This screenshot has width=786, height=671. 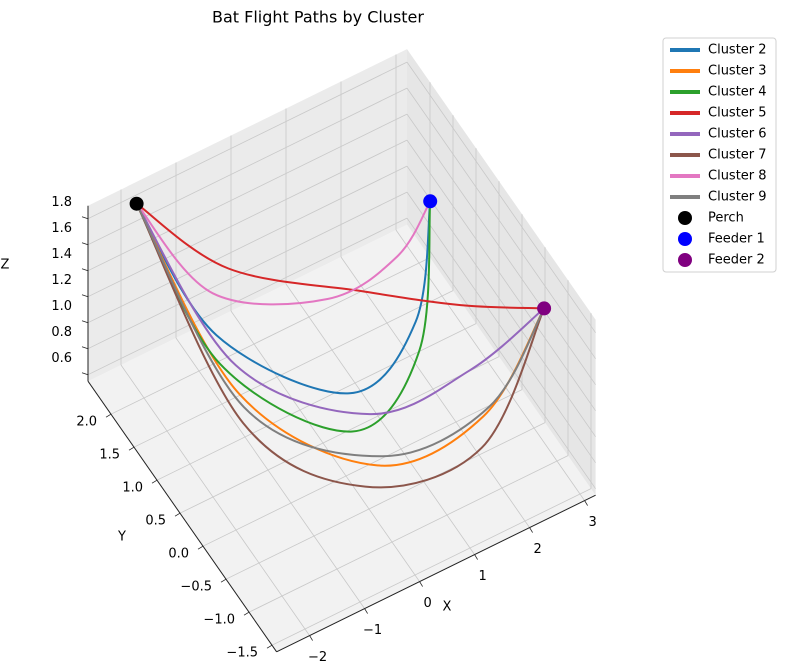 I want to click on x-tick-label: 3, so click(x=592, y=522).